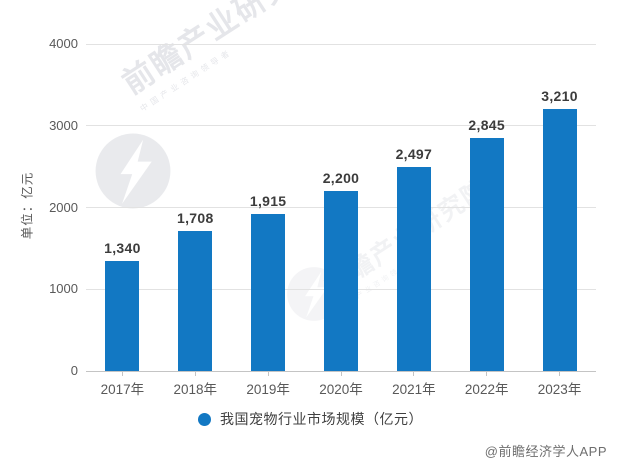  I want to click on bar-2018年, so click(195, 301).